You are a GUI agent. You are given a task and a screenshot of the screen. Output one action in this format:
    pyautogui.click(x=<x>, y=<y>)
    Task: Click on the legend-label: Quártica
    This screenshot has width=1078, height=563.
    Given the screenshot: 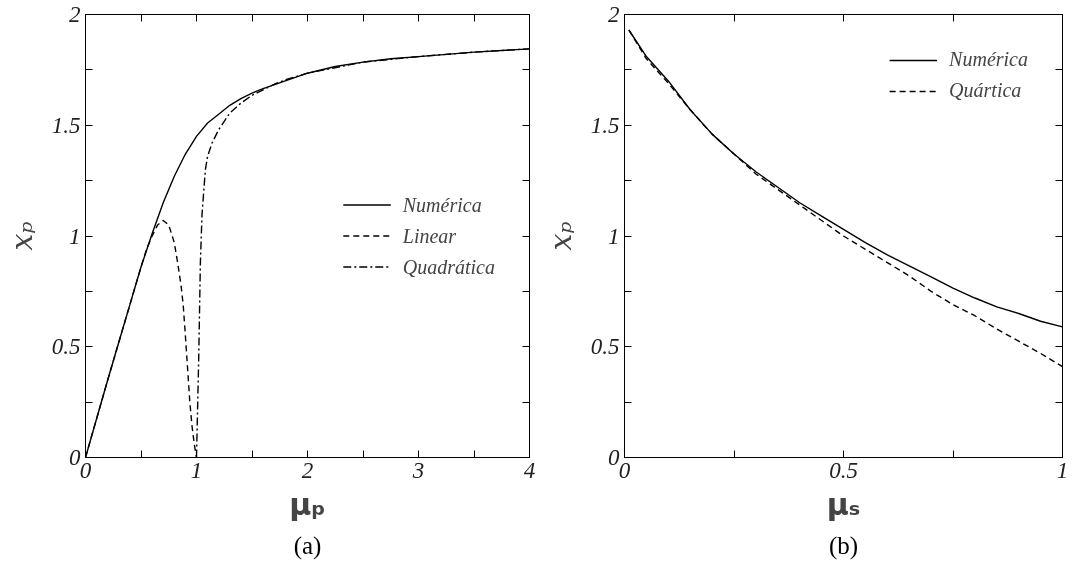 What is the action you would take?
    pyautogui.click(x=985, y=90)
    